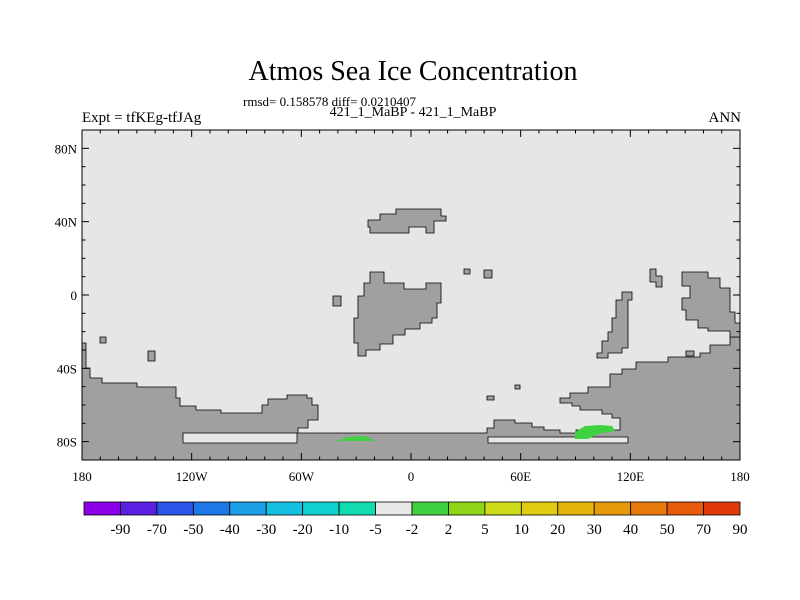 This screenshot has width=800, height=600. Describe the element at coordinates (656, 278) in the screenshot. I see `landmass-arabia` at that location.